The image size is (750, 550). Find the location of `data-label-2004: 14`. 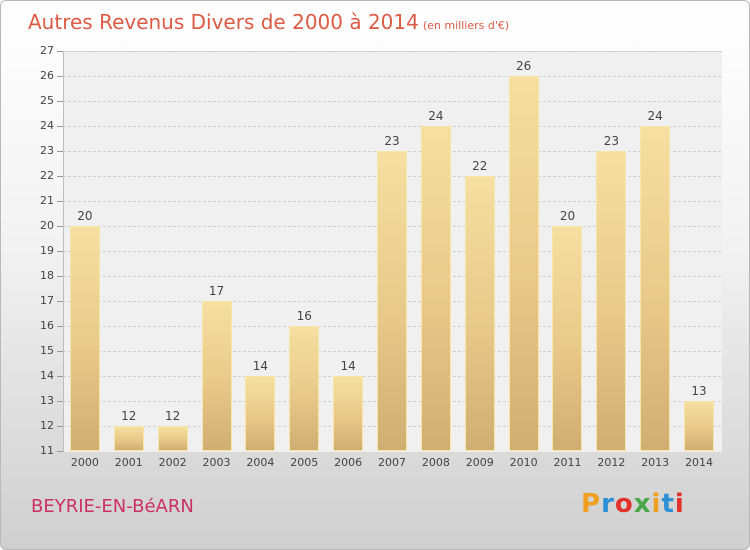

data-label-2004: 14 is located at coordinates (260, 366).